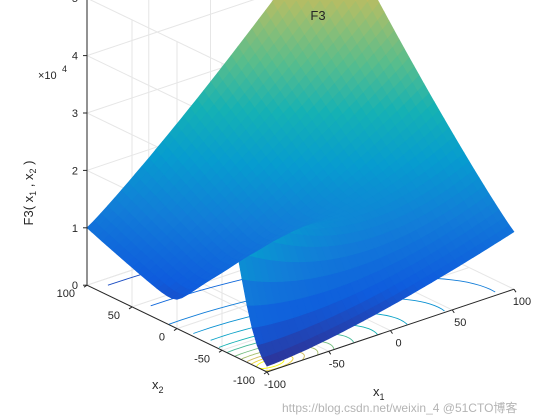 This screenshot has width=560, height=420. Describe the element at coordinates (178, 43) in the screenshot. I see `grid-line` at that location.